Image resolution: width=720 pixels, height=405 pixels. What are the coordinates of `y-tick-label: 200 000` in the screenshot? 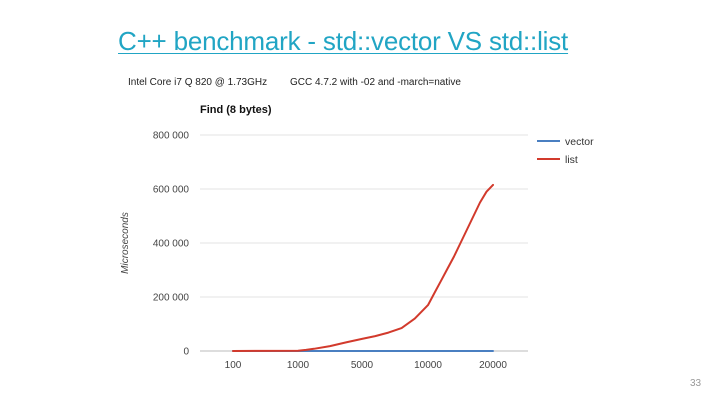 It's located at (171, 298).